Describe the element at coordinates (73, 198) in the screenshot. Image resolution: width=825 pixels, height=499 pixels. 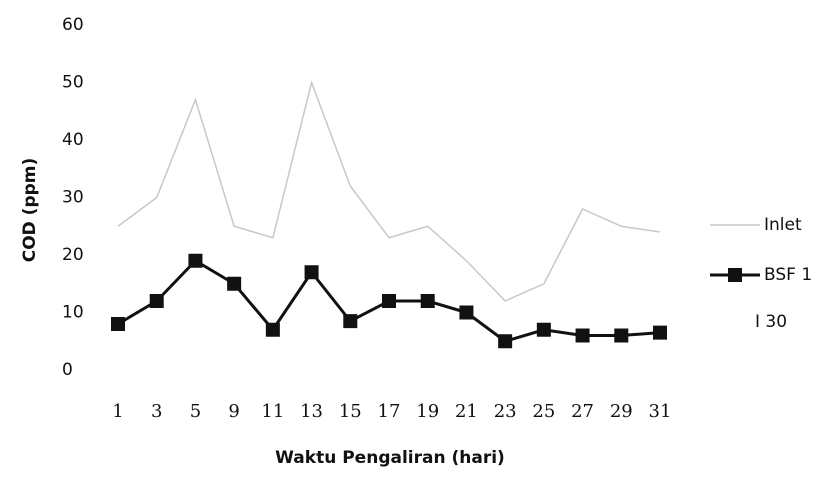
I see `y-tick-label: 30` at that location.